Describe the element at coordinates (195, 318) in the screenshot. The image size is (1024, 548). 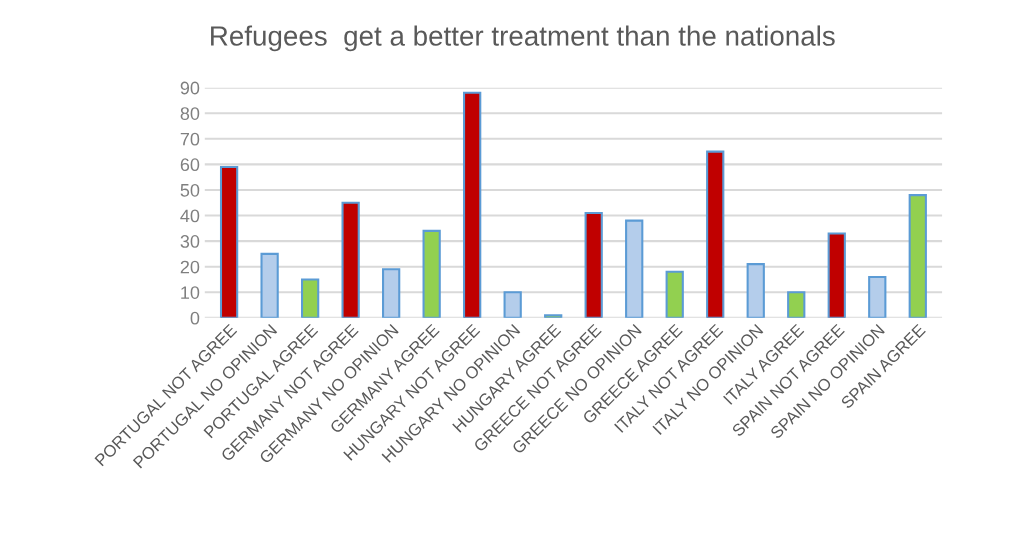
I see `y-tick-label: 0` at that location.